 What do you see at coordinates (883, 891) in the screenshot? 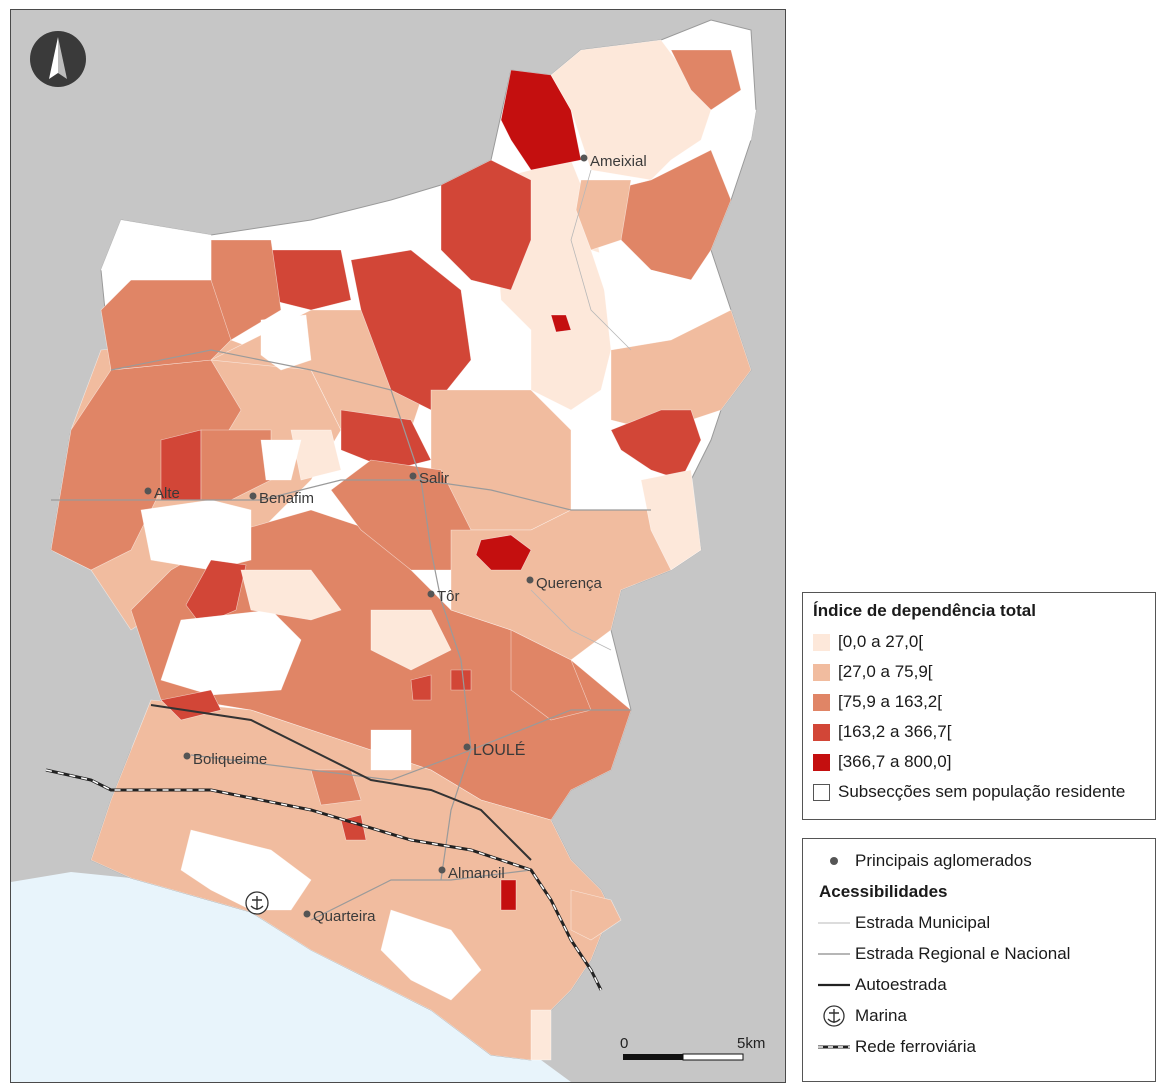
I see `accessibility-title: Acessibilidades` at bounding box center [883, 891].